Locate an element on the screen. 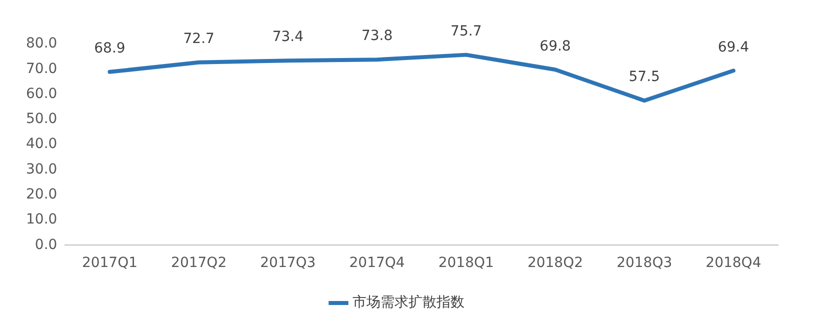  y-tick-label: 40.0 is located at coordinates (42, 144).